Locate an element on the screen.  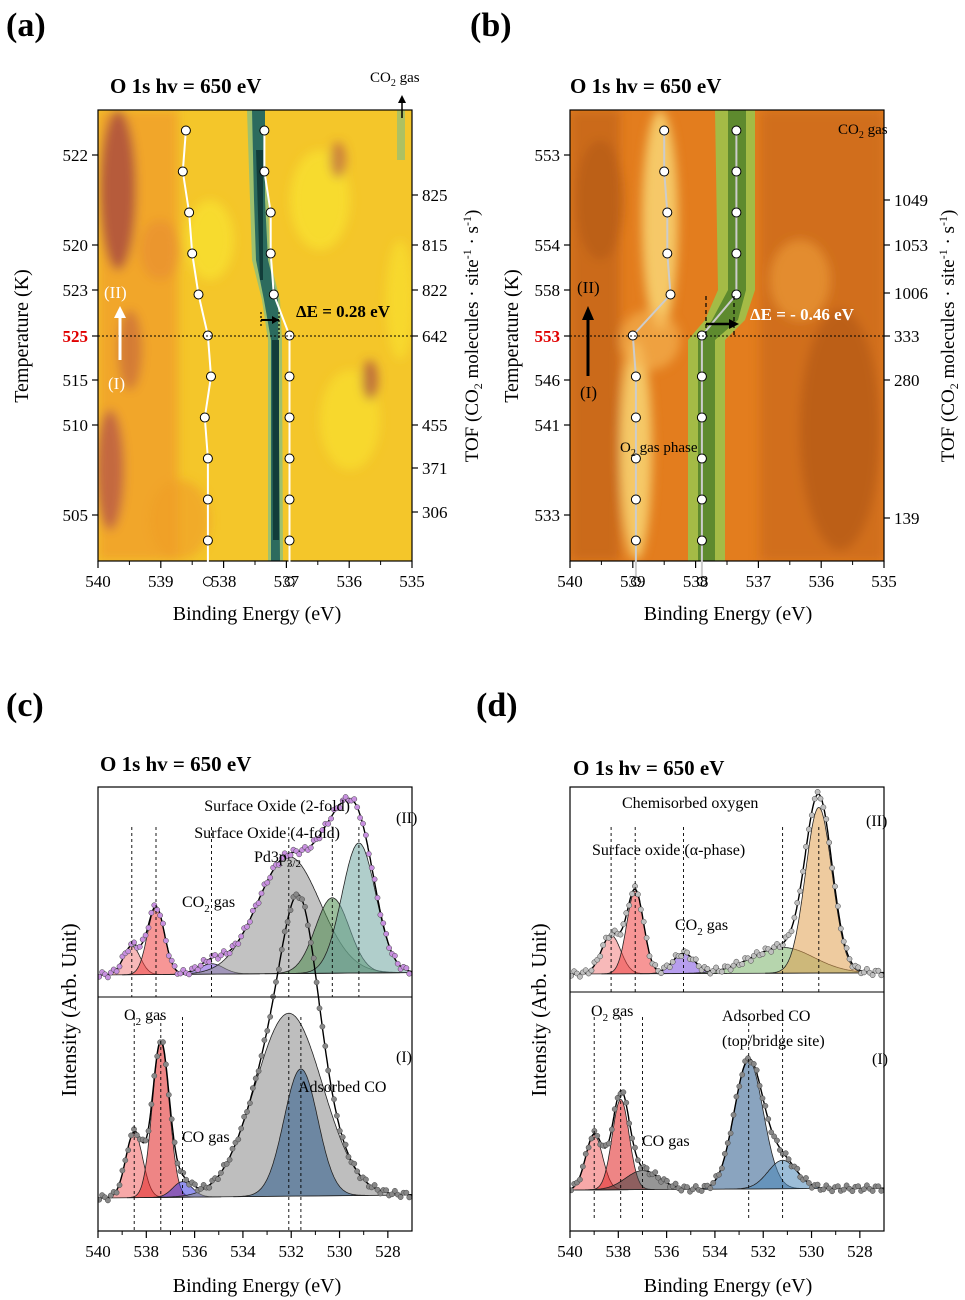
panel-d-xtick-label: 532 is located at coordinates (763, 1251).